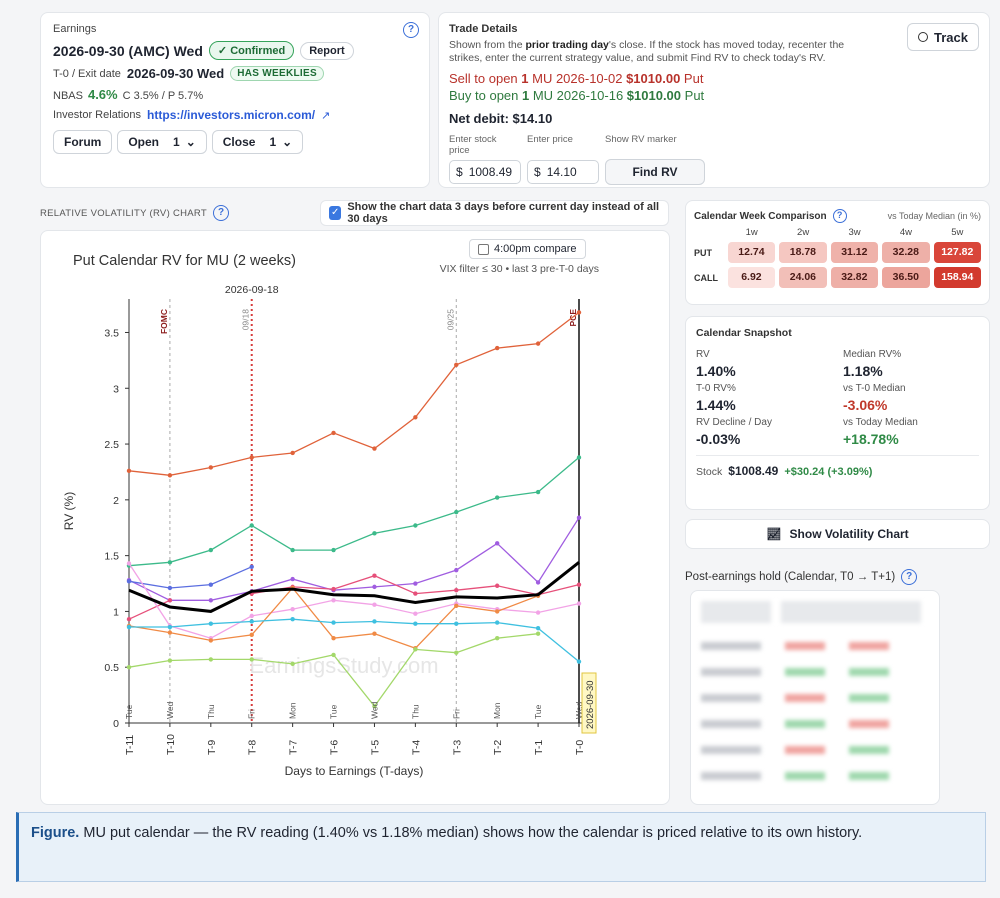 Image resolution: width=1000 pixels, height=898 pixels. I want to click on post-earnings-table, so click(815, 697).